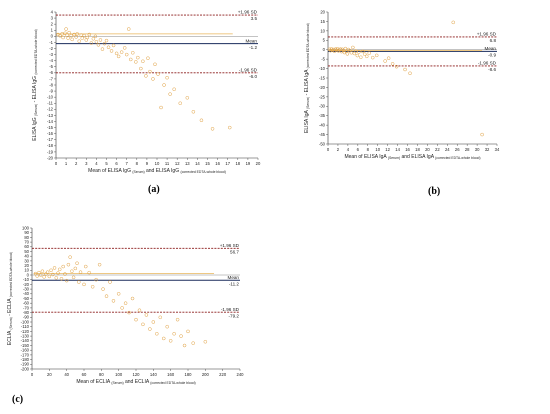  What do you see at coordinates (26, 303) in the screenshot?
I see `y-tick-label: -60` at bounding box center [26, 303].